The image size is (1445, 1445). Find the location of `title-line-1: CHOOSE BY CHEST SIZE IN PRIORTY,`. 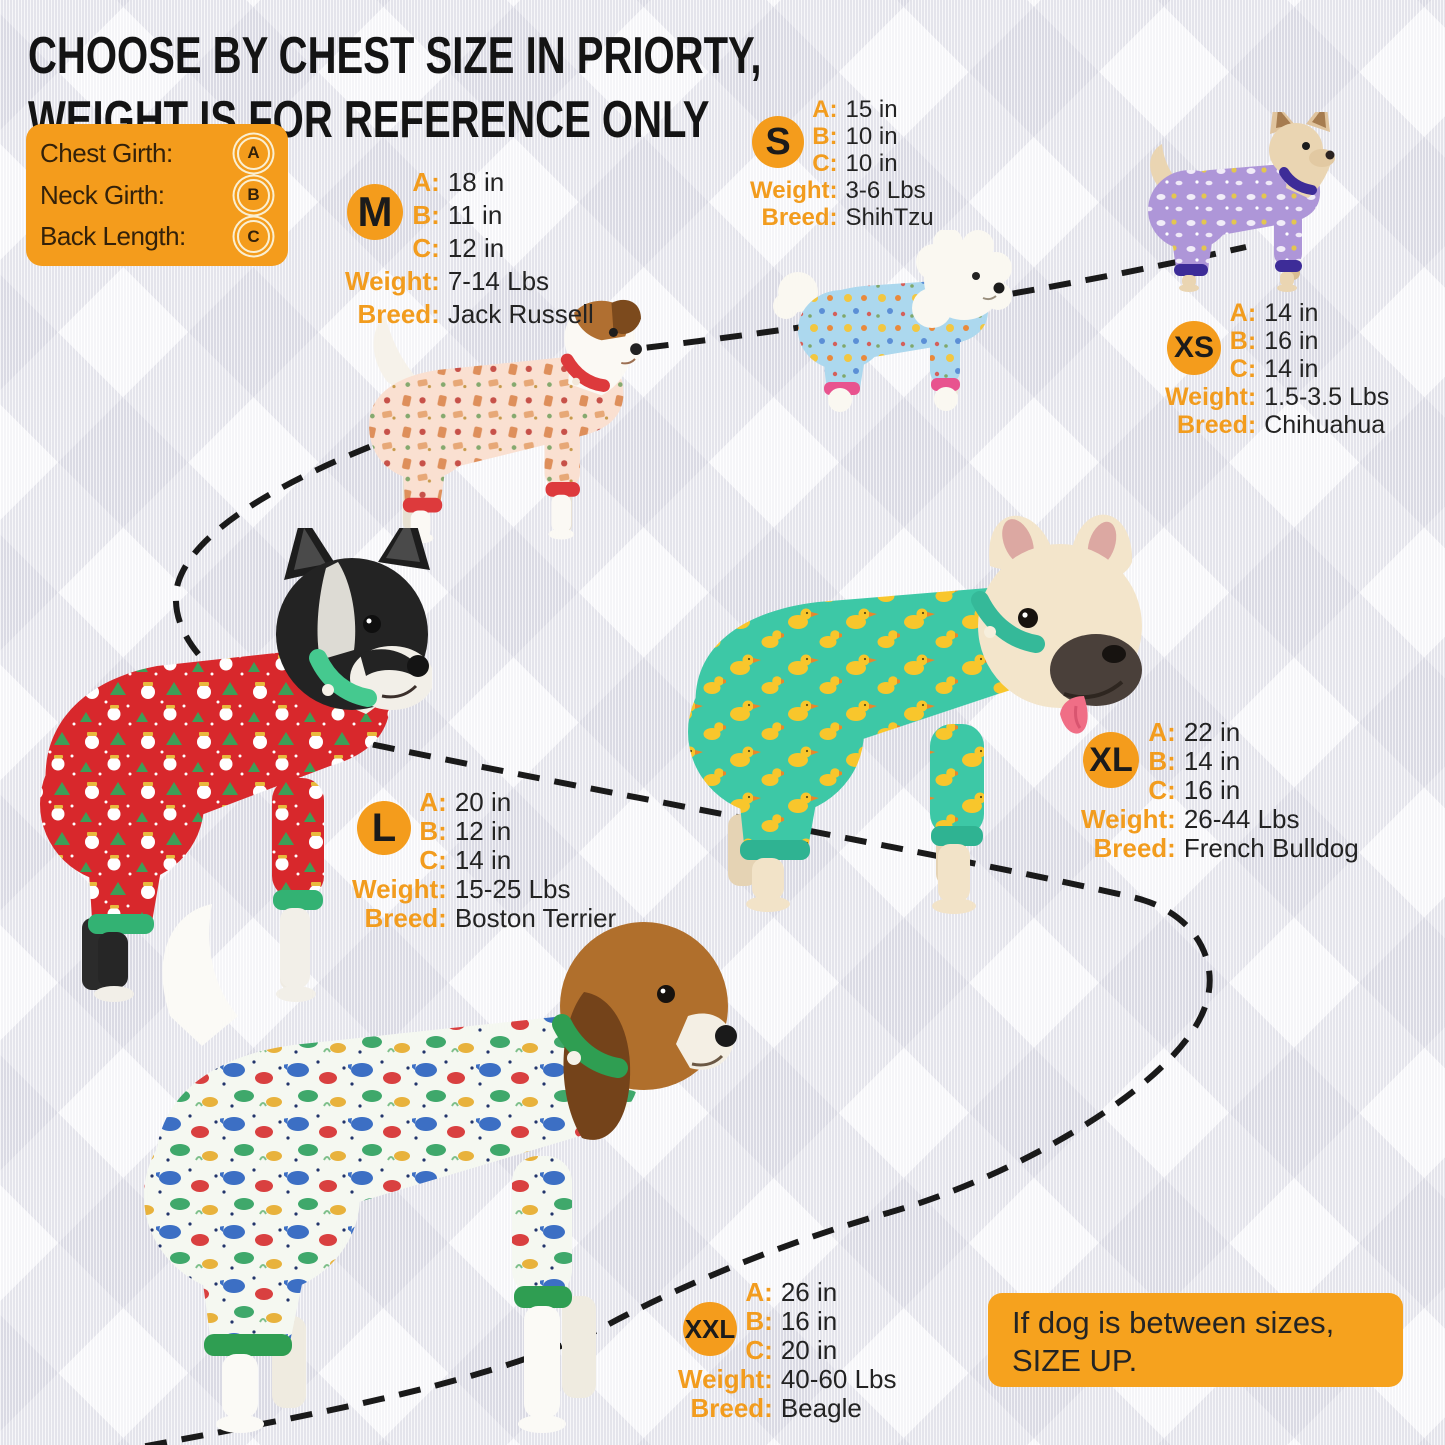

title-line-1: CHOOSE BY CHEST SIZE IN PRIORTY, is located at coordinates (395, 56).